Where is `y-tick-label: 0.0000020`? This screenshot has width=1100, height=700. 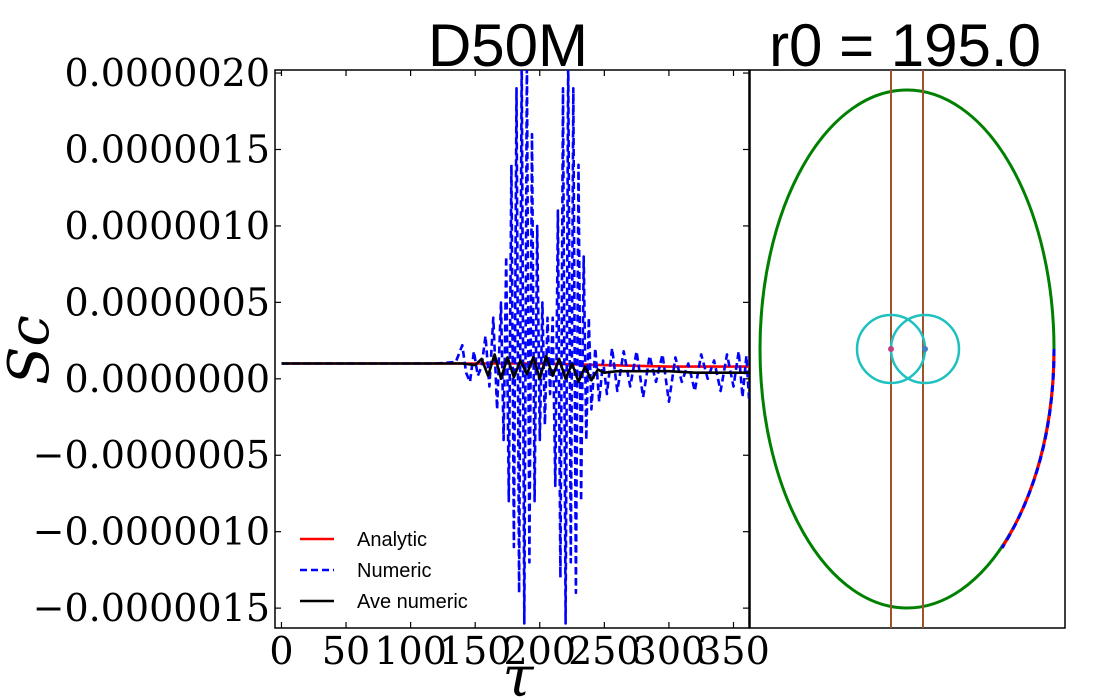 y-tick-label: 0.0000020 is located at coordinates (168, 73).